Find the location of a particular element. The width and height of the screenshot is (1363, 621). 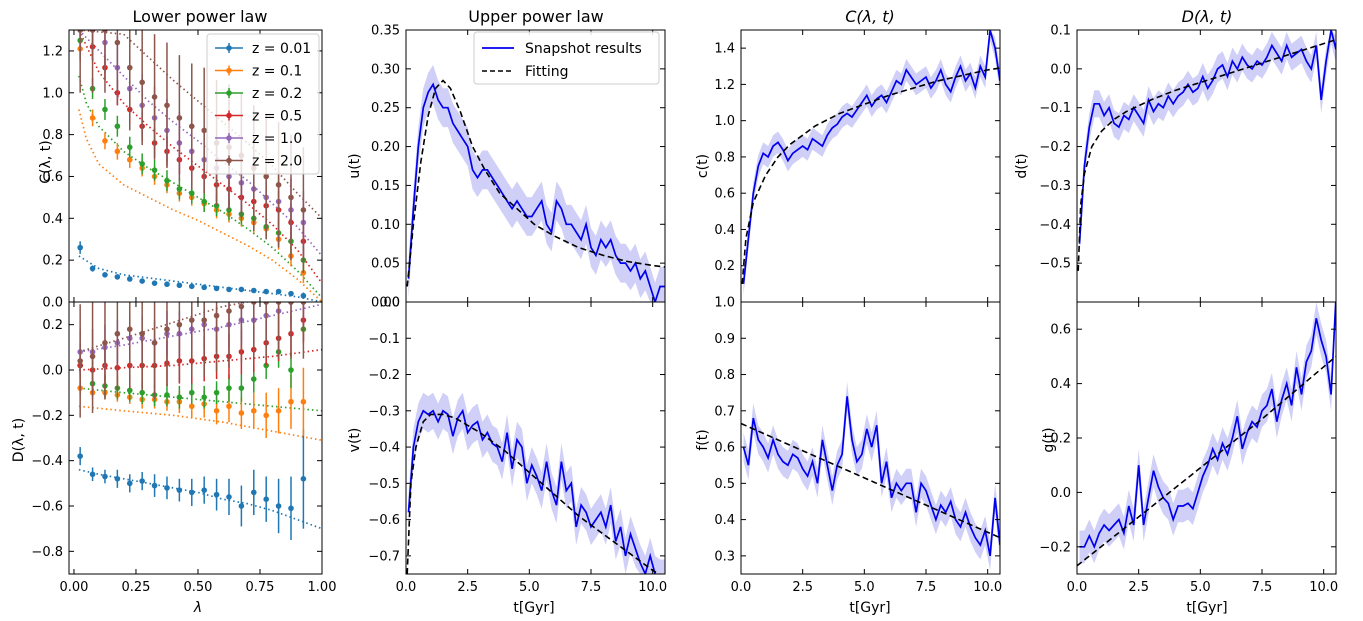

x-tick-label: 0.75 is located at coordinates (260, 587).